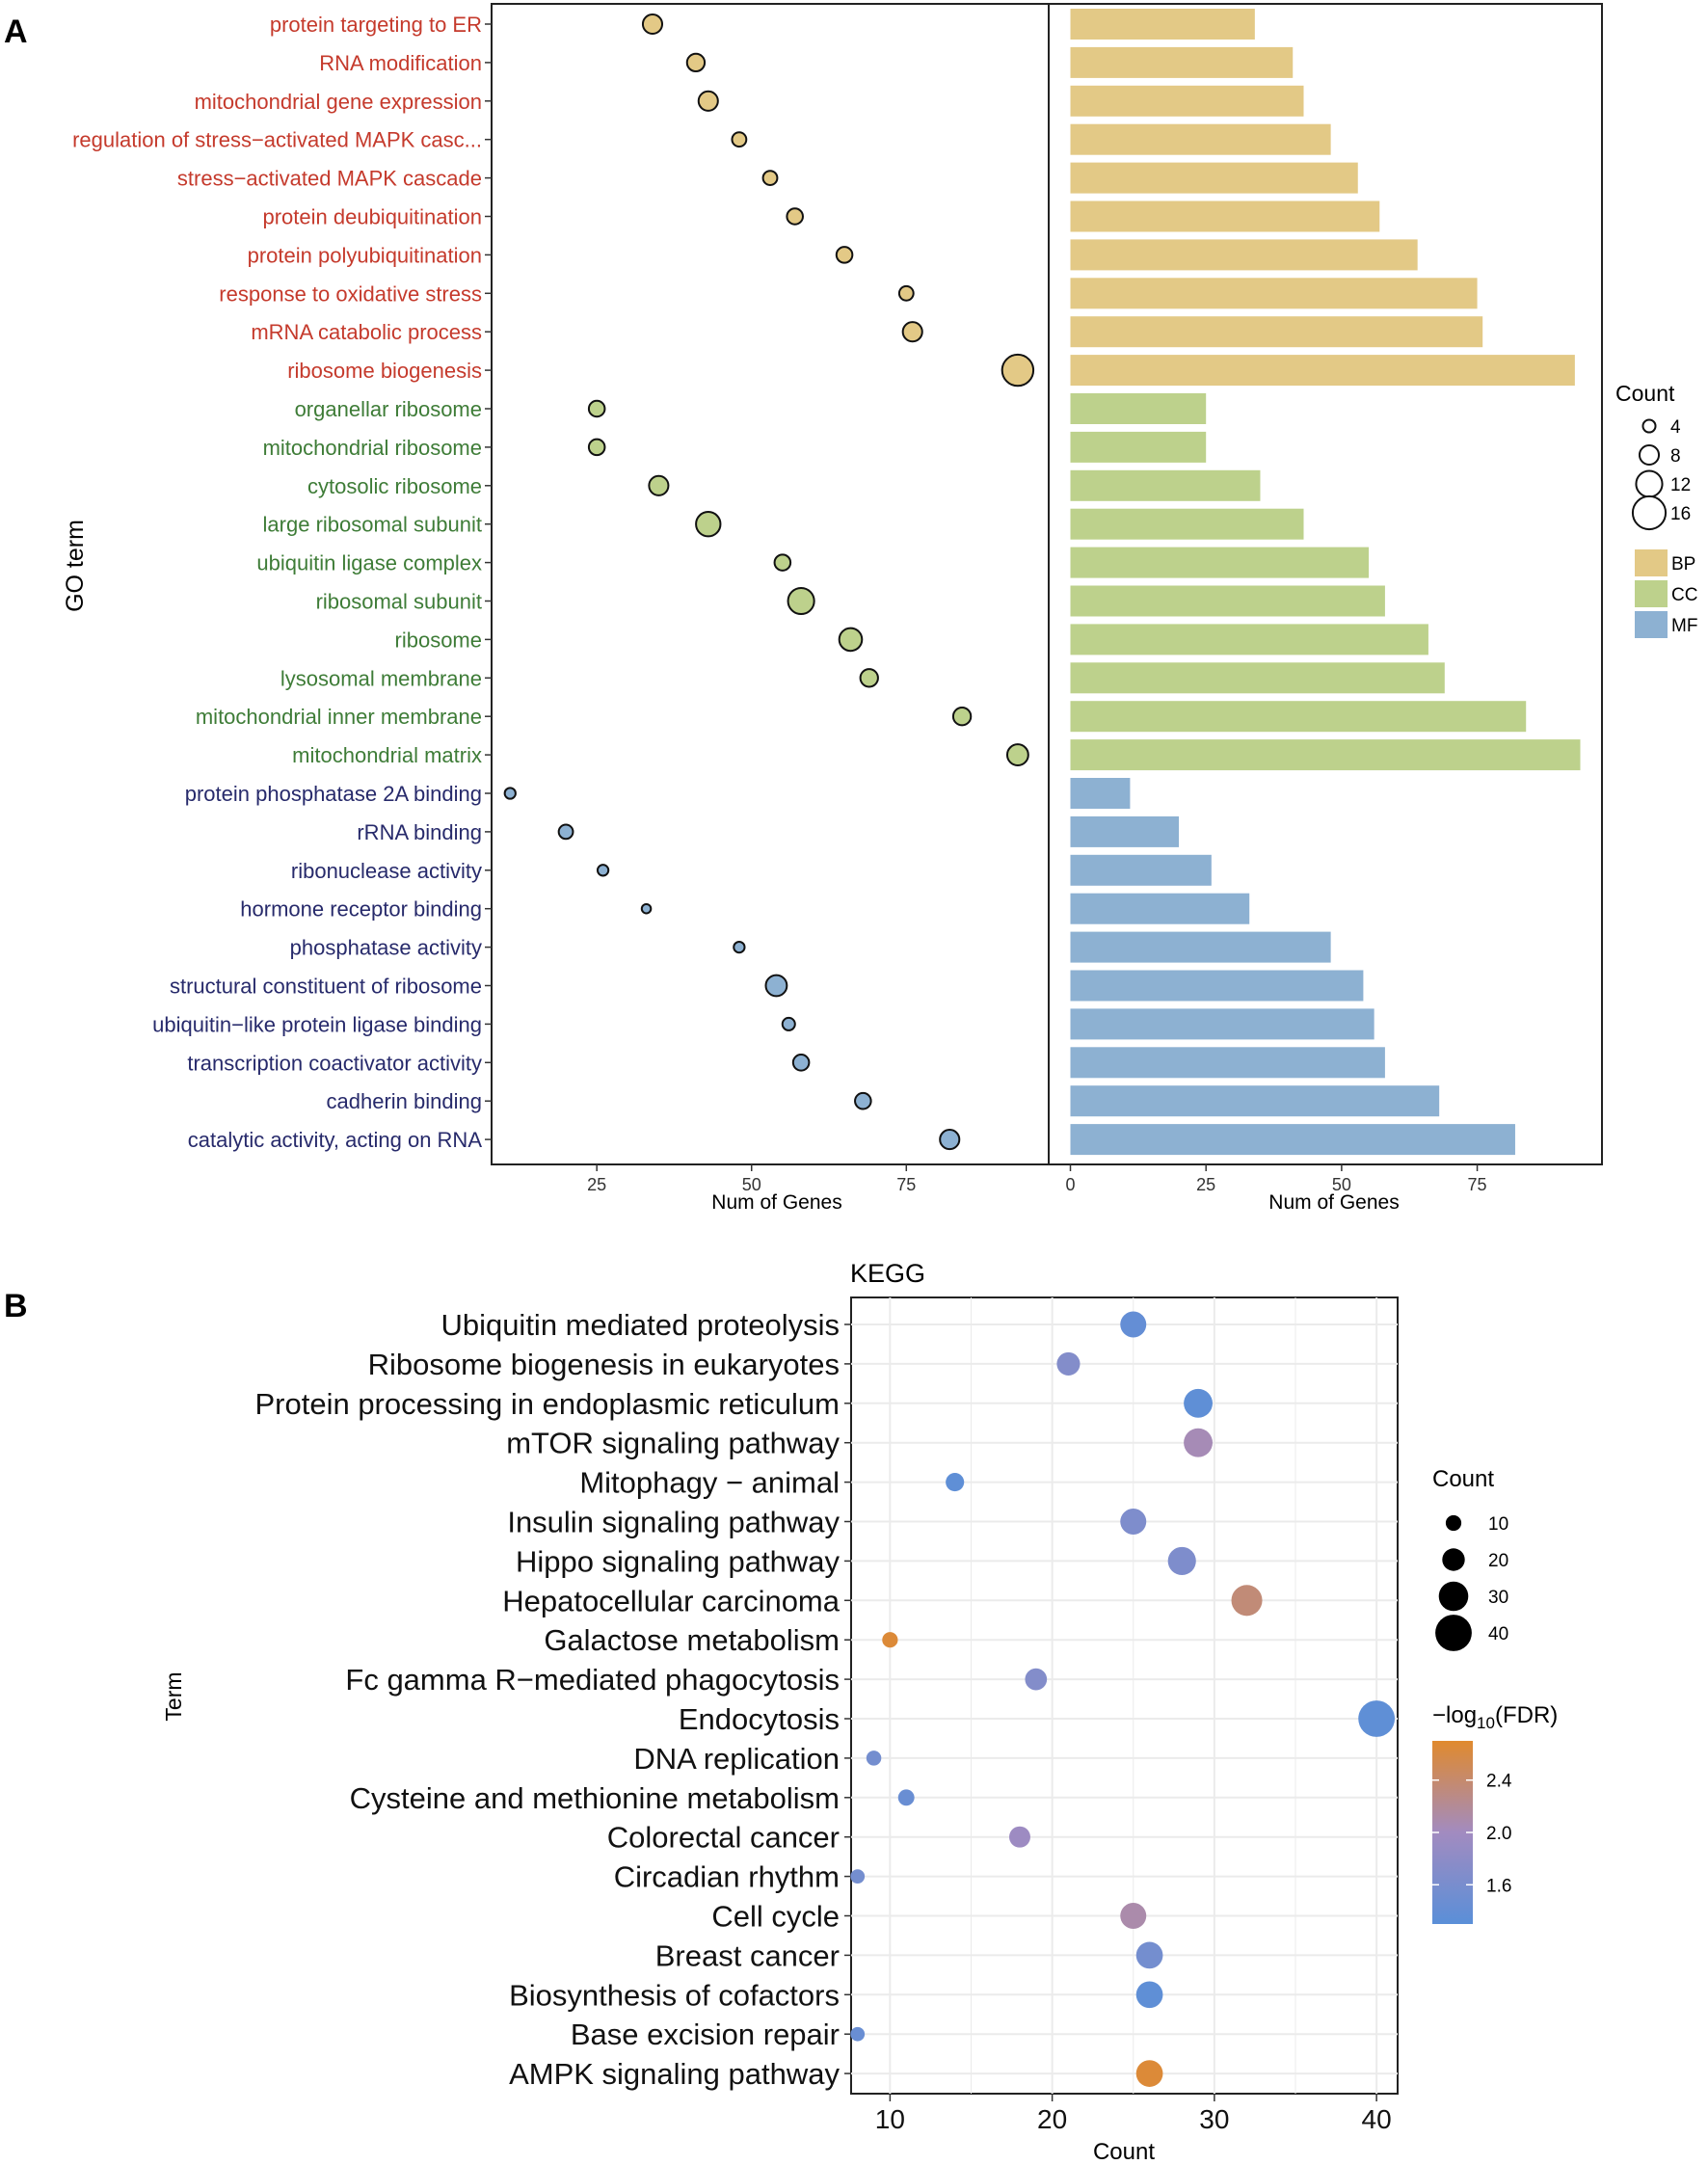  Describe the element at coordinates (1680, 485) in the screenshot. I see `go-legend-size-label: 12` at that location.